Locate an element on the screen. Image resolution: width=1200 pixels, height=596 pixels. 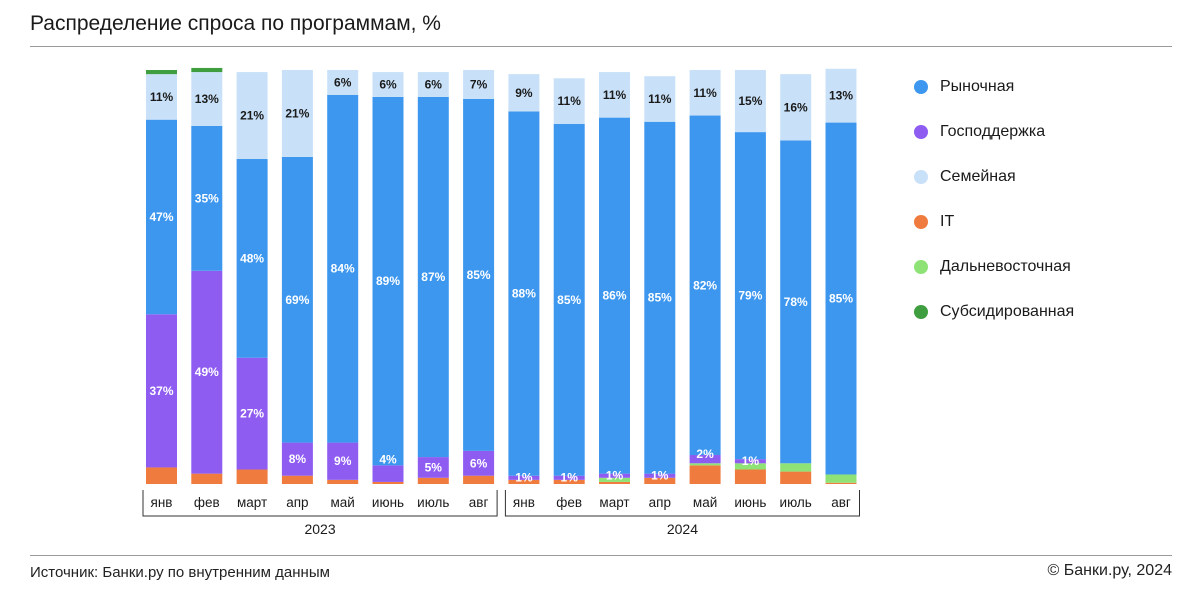
x-tick-label: июнь is located at coordinates (388, 502).